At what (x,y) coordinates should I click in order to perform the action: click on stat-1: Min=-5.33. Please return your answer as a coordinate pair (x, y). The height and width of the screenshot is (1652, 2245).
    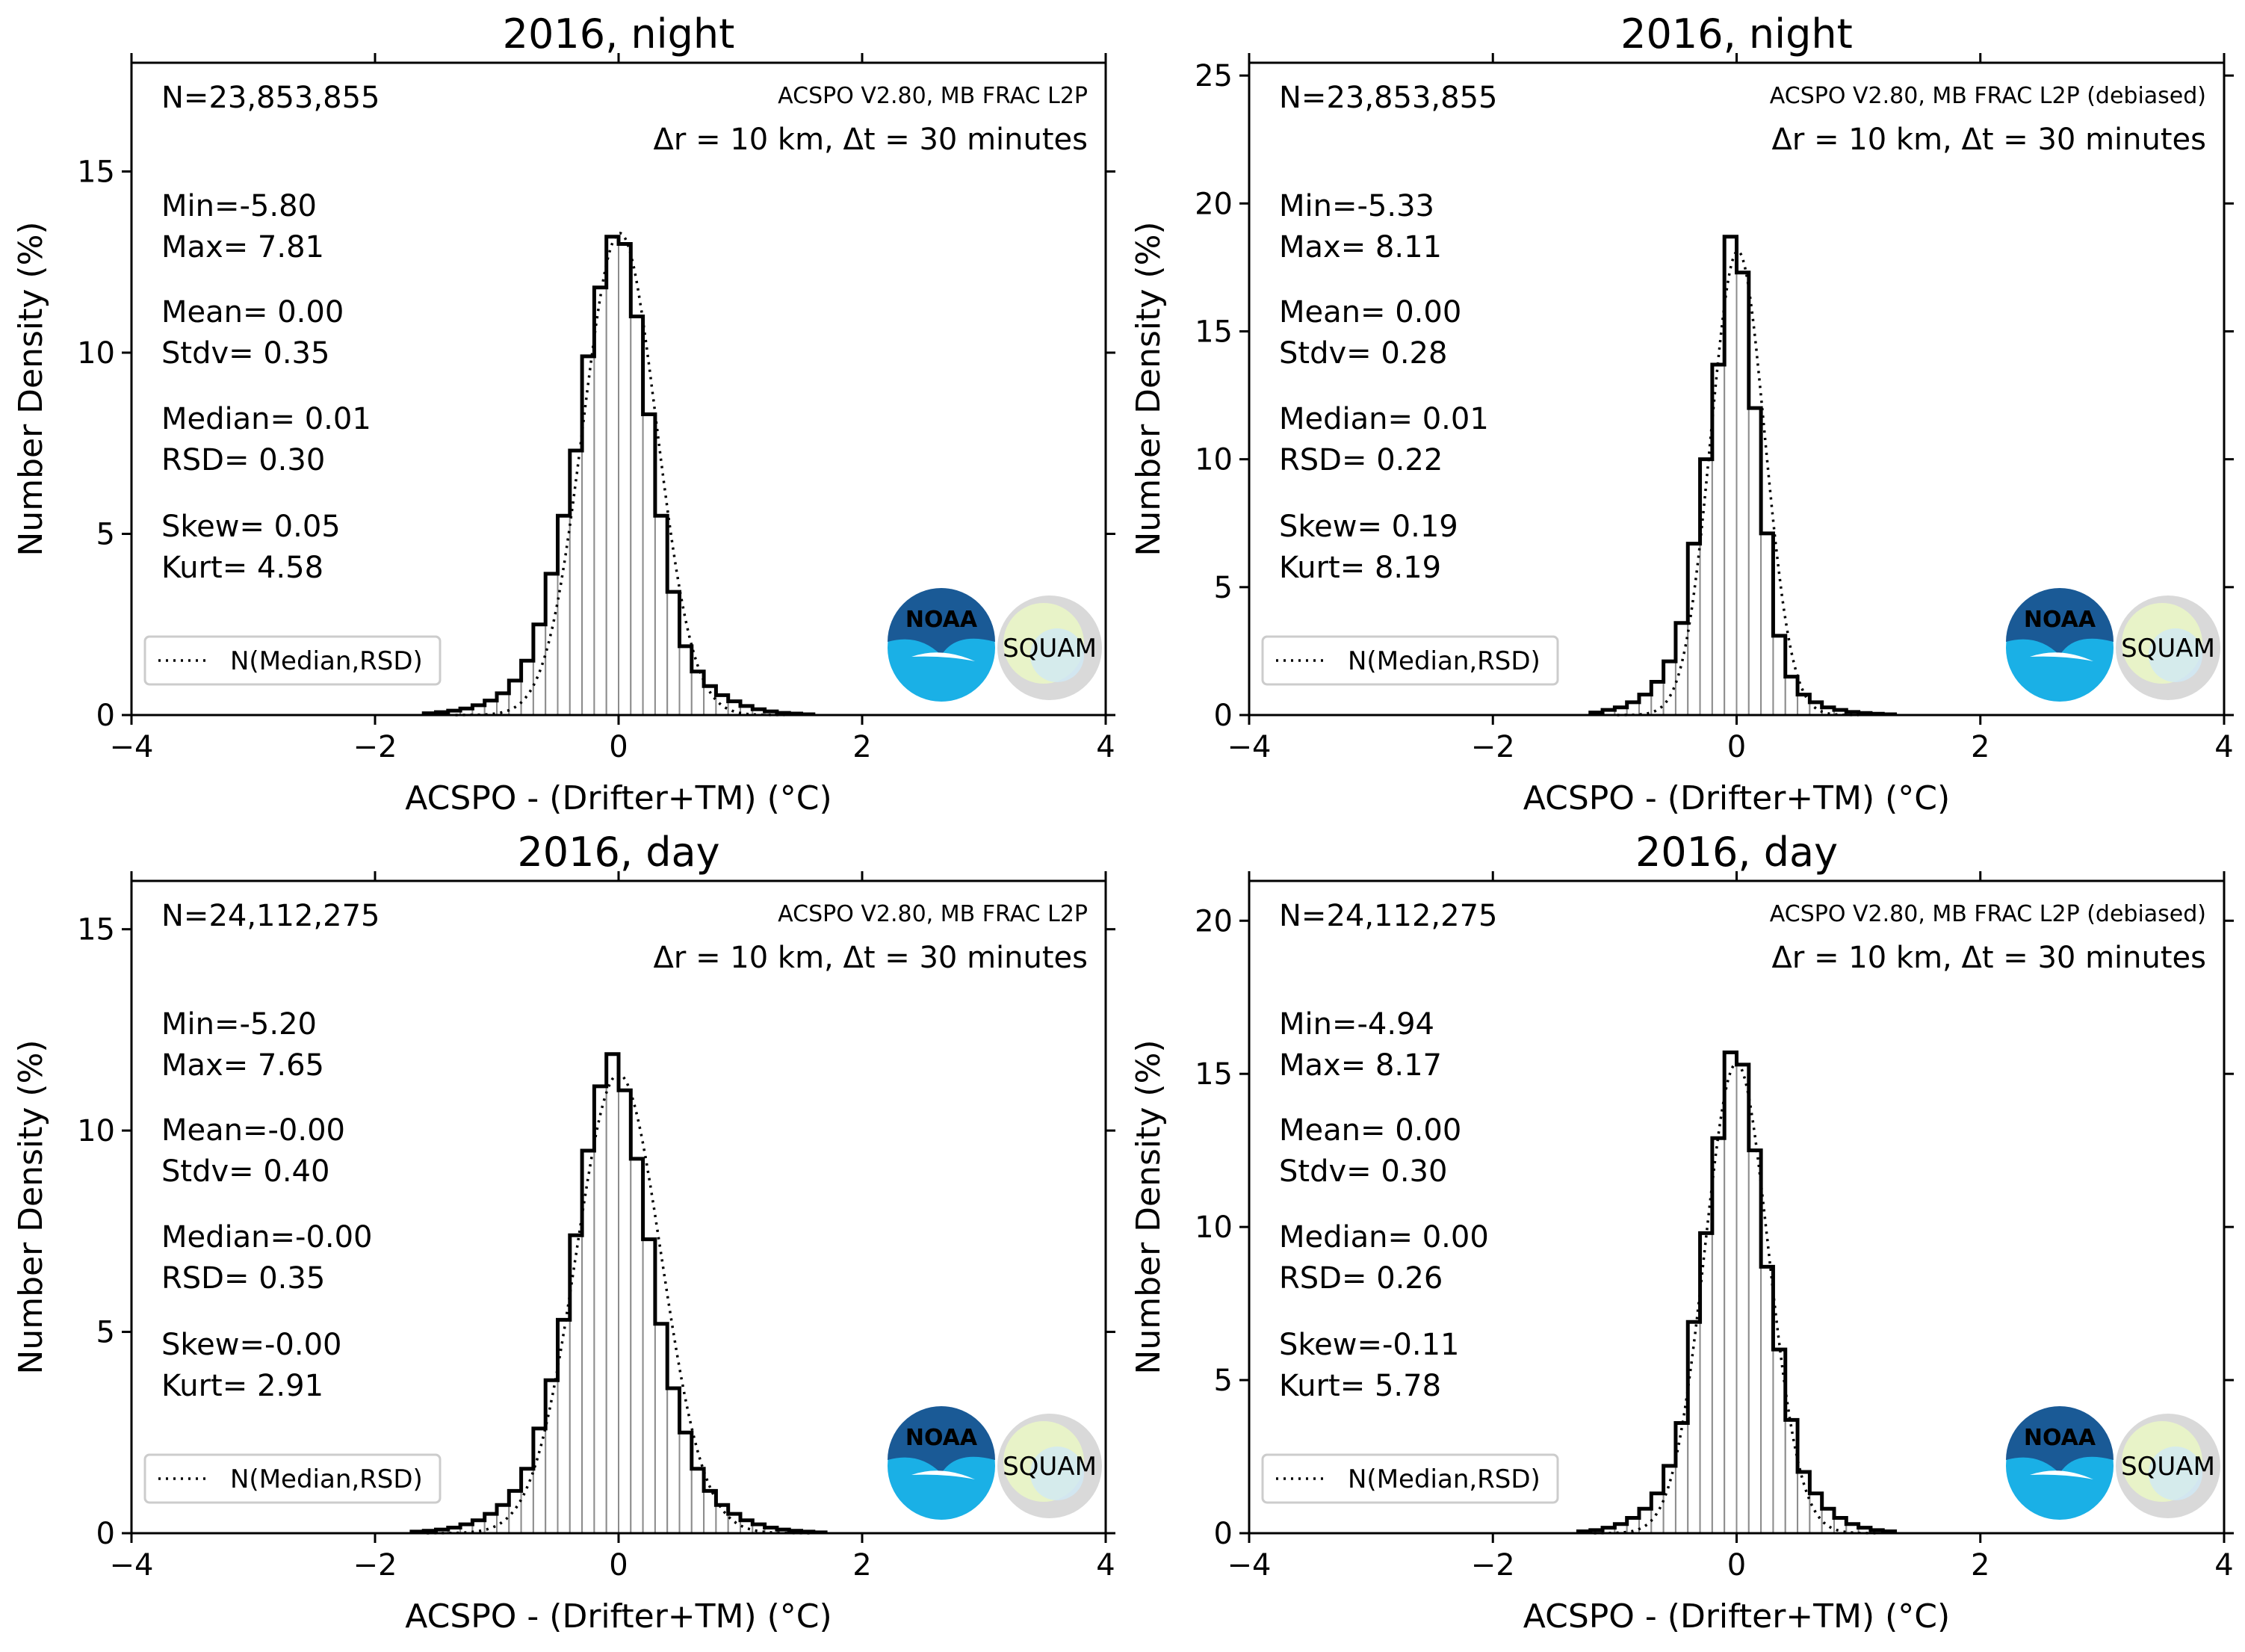
    Looking at the image, I should click on (1356, 206).